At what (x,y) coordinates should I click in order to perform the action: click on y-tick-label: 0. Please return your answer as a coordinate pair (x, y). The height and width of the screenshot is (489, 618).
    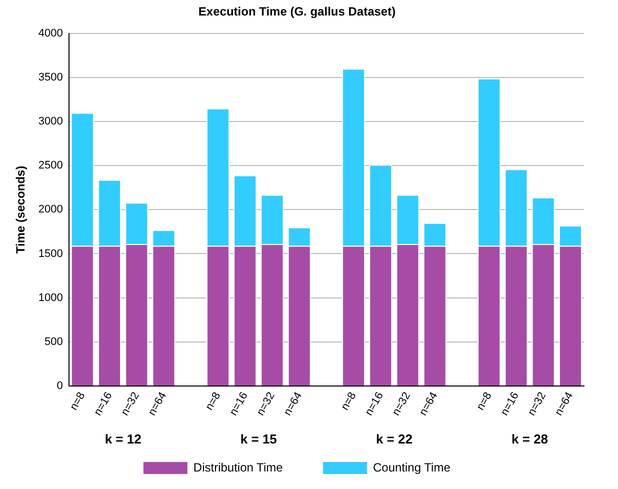
    Looking at the image, I should click on (59, 386).